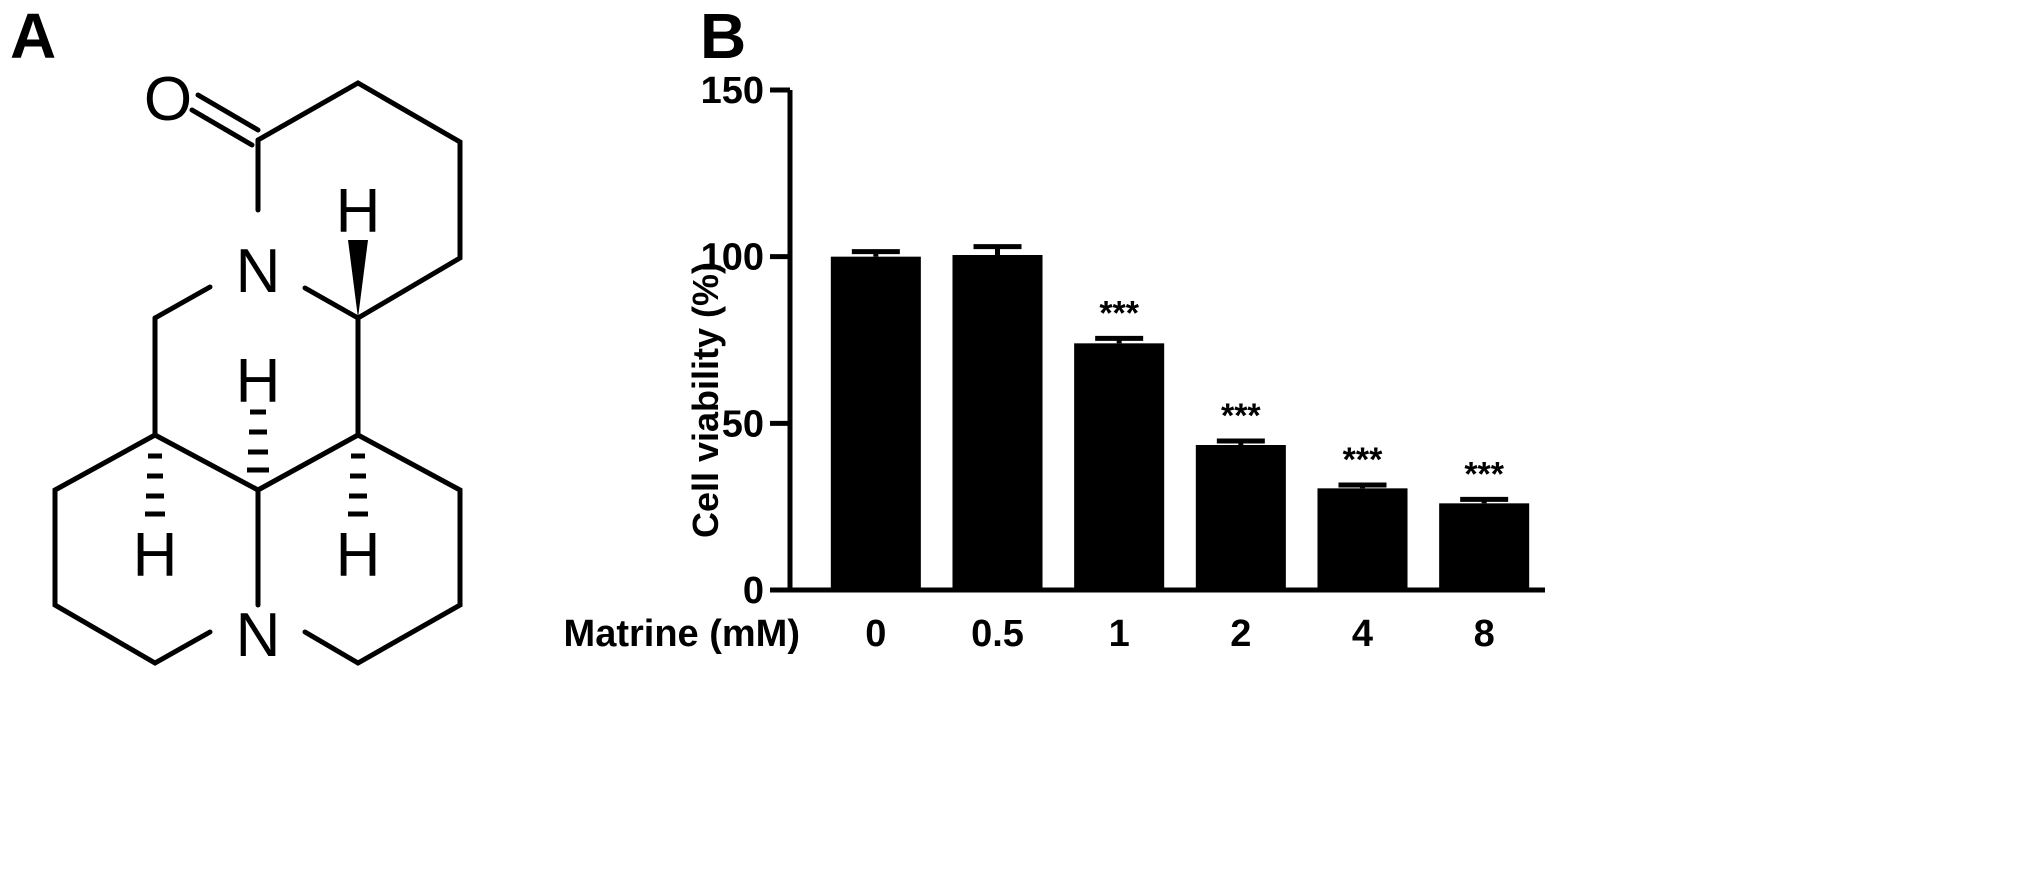 The height and width of the screenshot is (887, 2031). What do you see at coordinates (753, 591) in the screenshot?
I see `y-tick-label: 0` at bounding box center [753, 591].